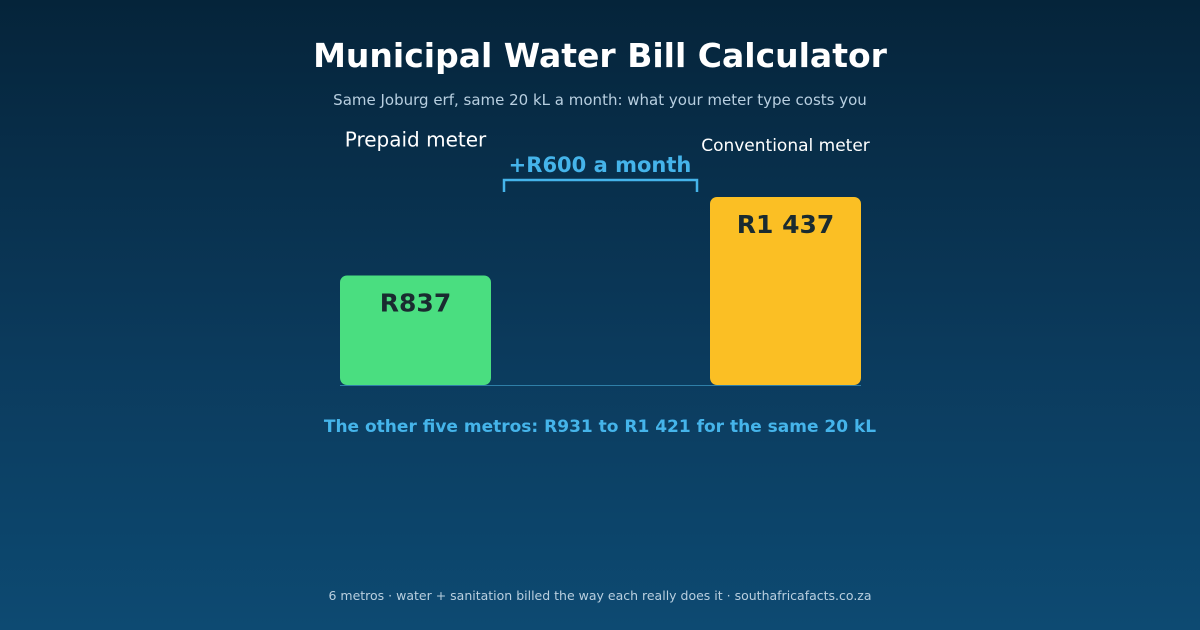 This screenshot has width=1200, height=630. I want to click on difference-bracket, so click(600, 185).